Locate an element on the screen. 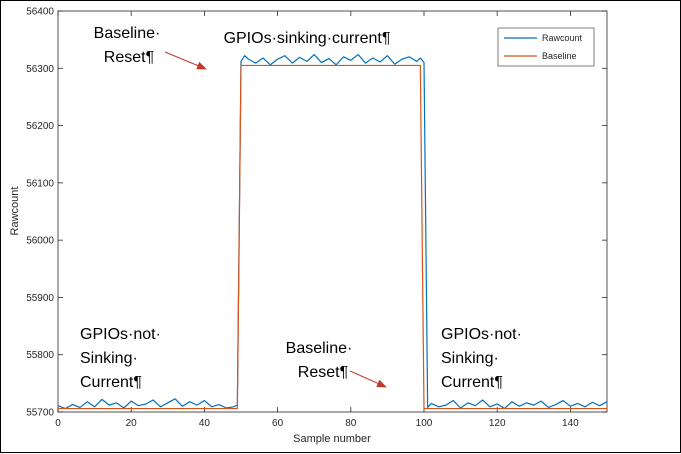 The width and height of the screenshot is (681, 454). y-tick-label: 56400 is located at coordinates (40, 12).